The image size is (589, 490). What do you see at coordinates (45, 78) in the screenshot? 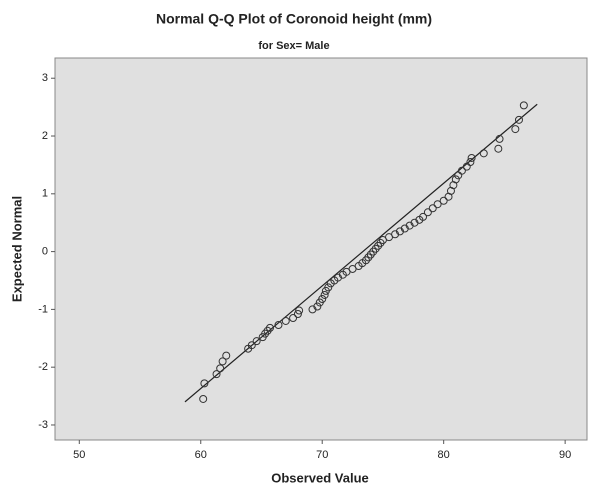
I see `y-tick-label: 3` at bounding box center [45, 78].